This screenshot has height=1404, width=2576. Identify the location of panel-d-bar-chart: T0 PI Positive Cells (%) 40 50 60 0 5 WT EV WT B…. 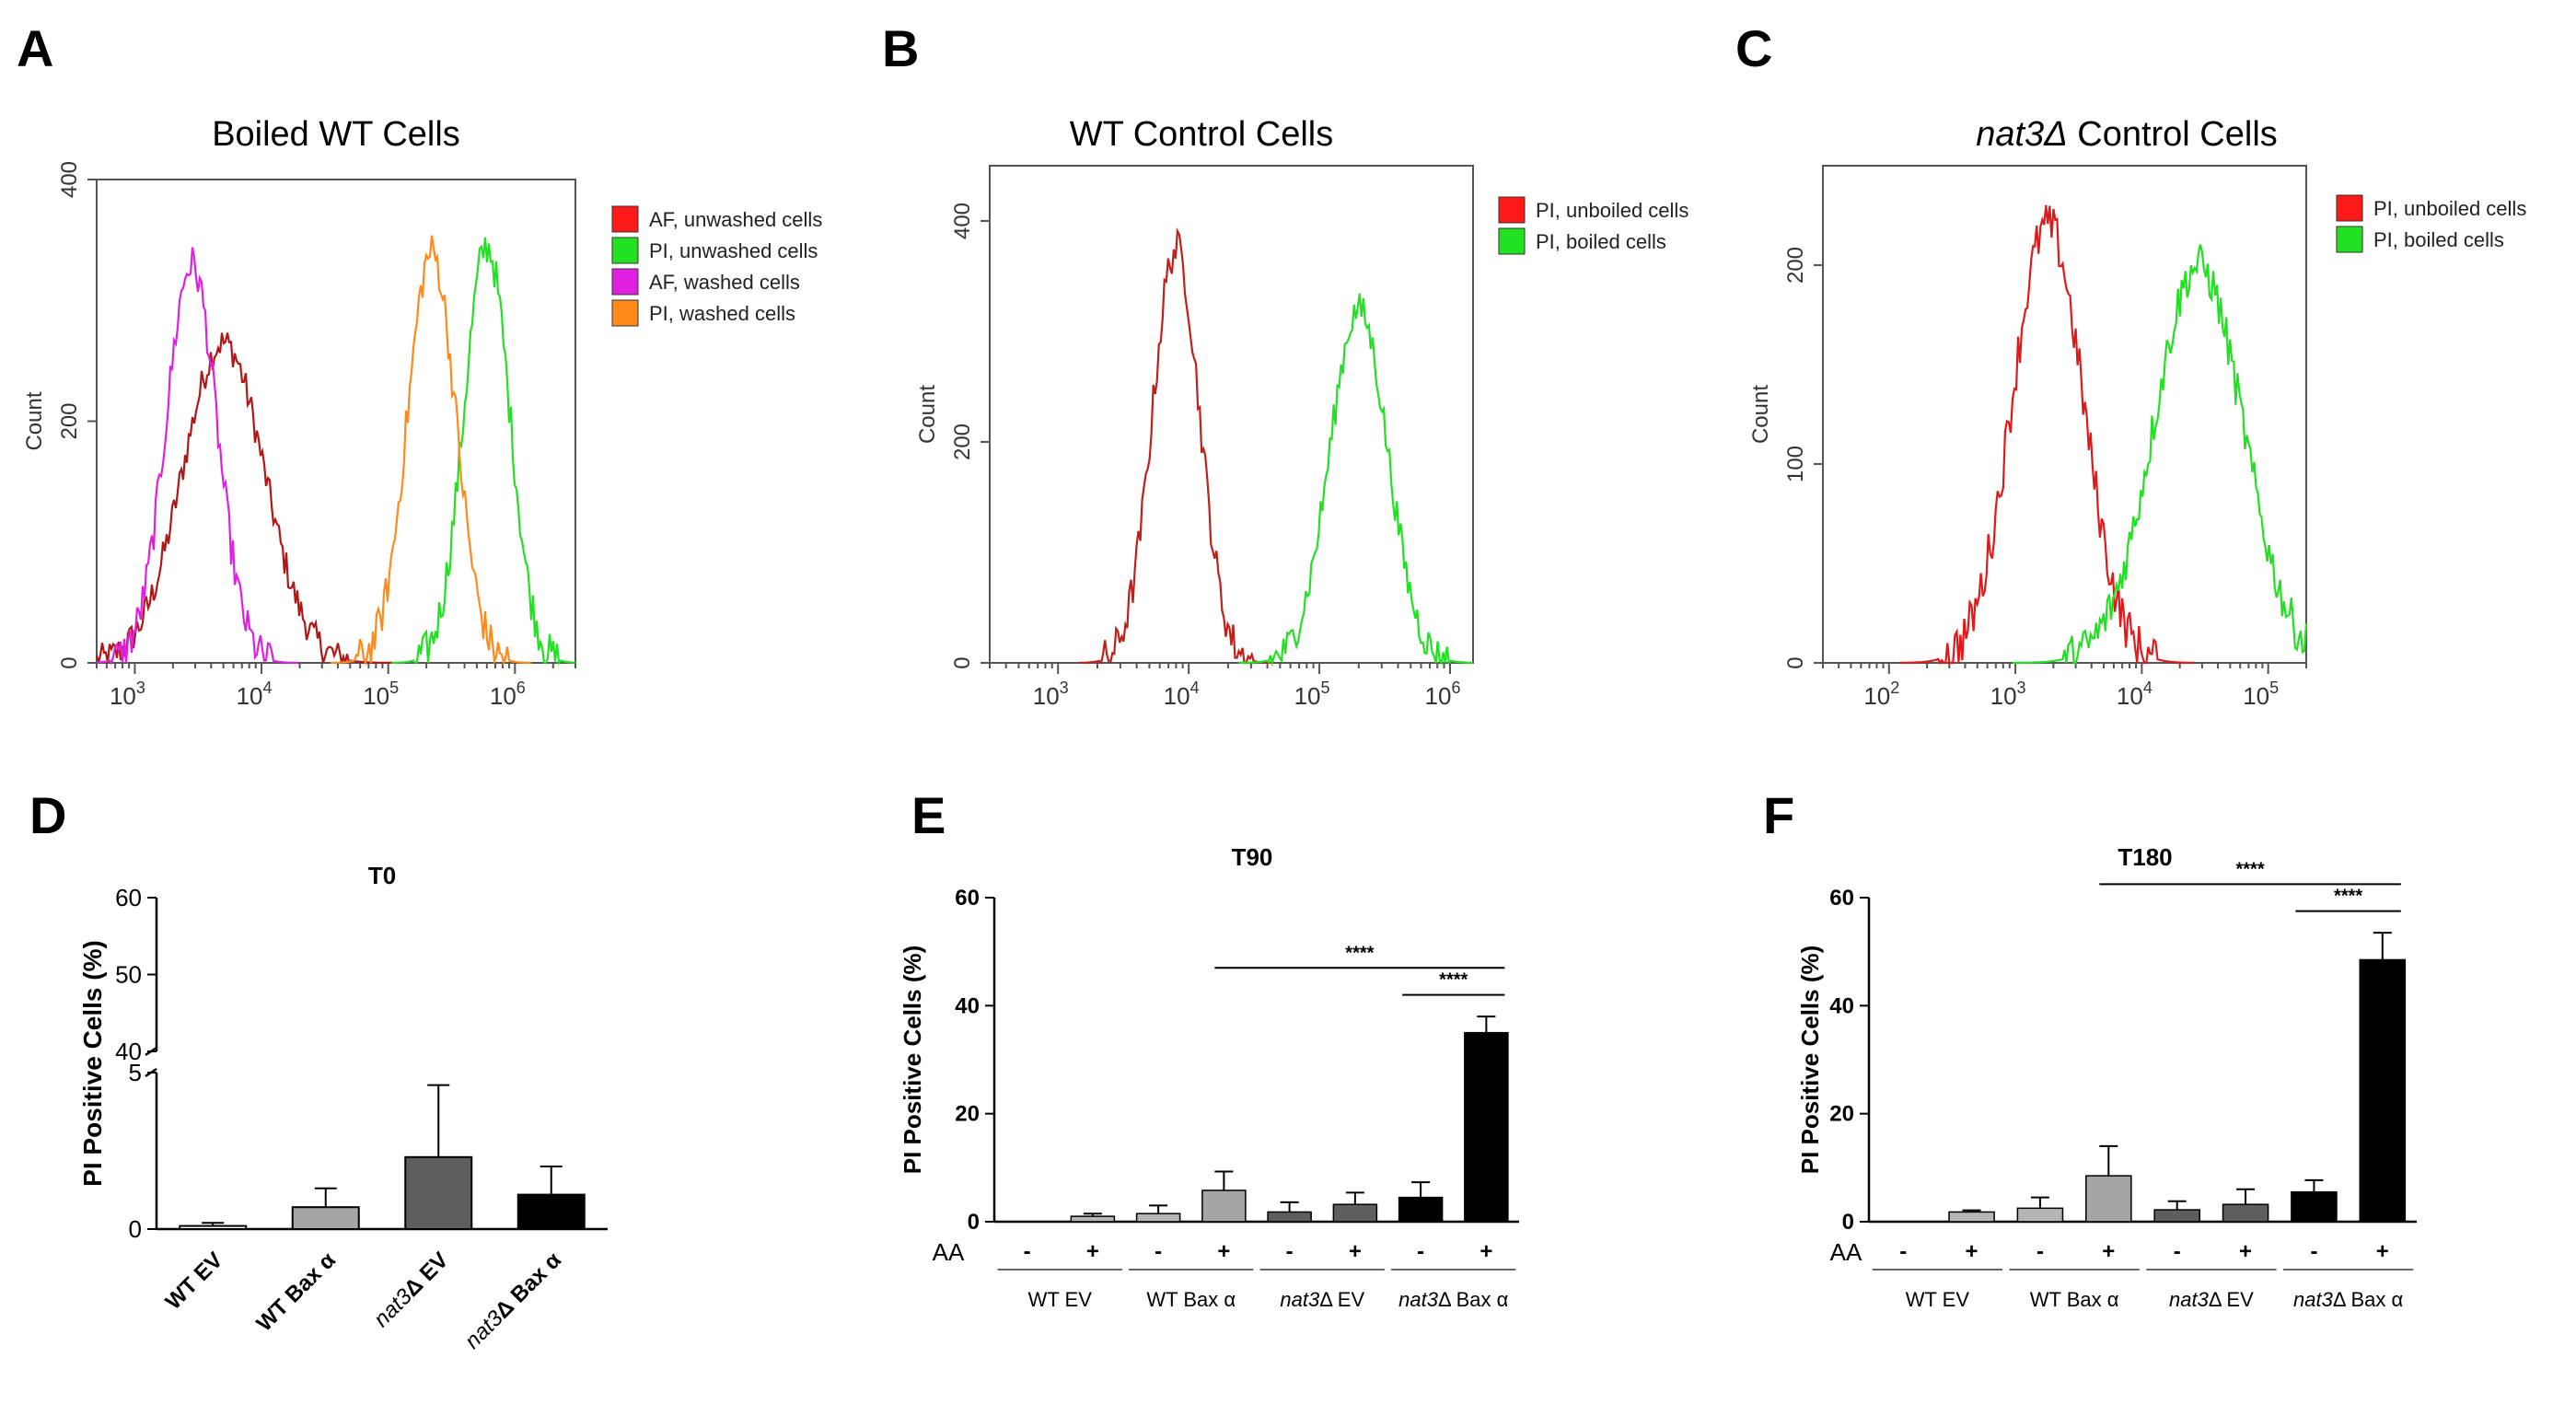
(343, 1107).